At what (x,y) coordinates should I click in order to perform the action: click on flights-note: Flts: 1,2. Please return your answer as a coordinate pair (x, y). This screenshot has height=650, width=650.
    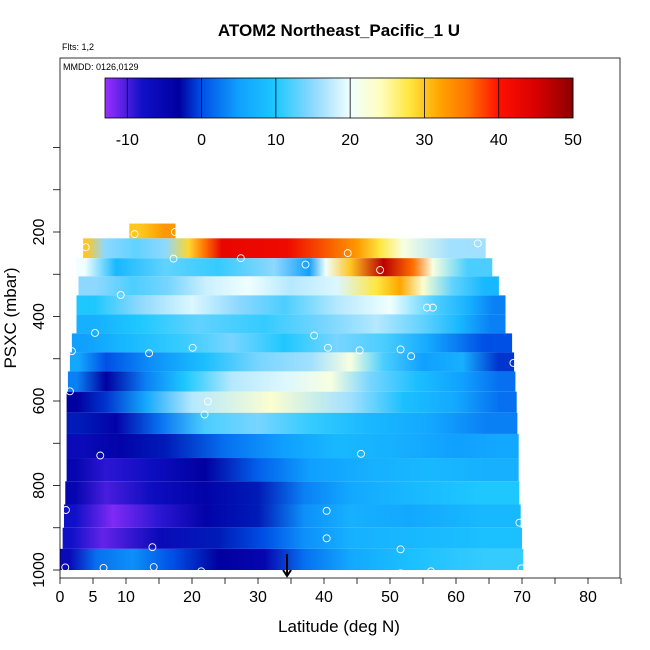
    Looking at the image, I should click on (78, 47).